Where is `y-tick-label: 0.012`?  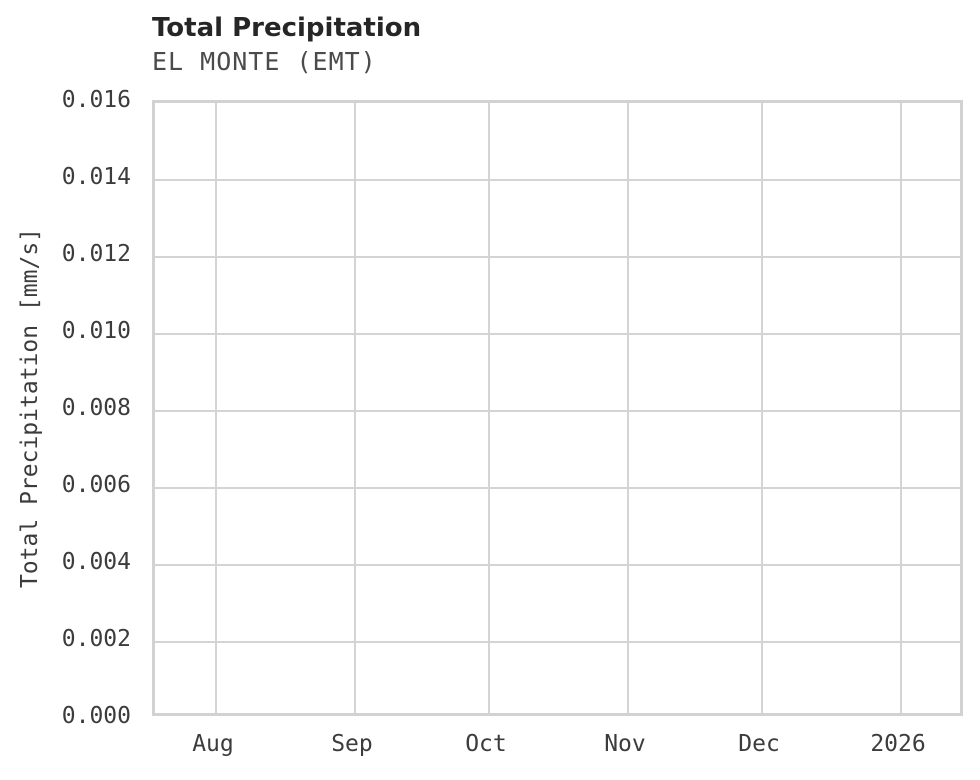 y-tick-label: 0.012 is located at coordinates (96, 254).